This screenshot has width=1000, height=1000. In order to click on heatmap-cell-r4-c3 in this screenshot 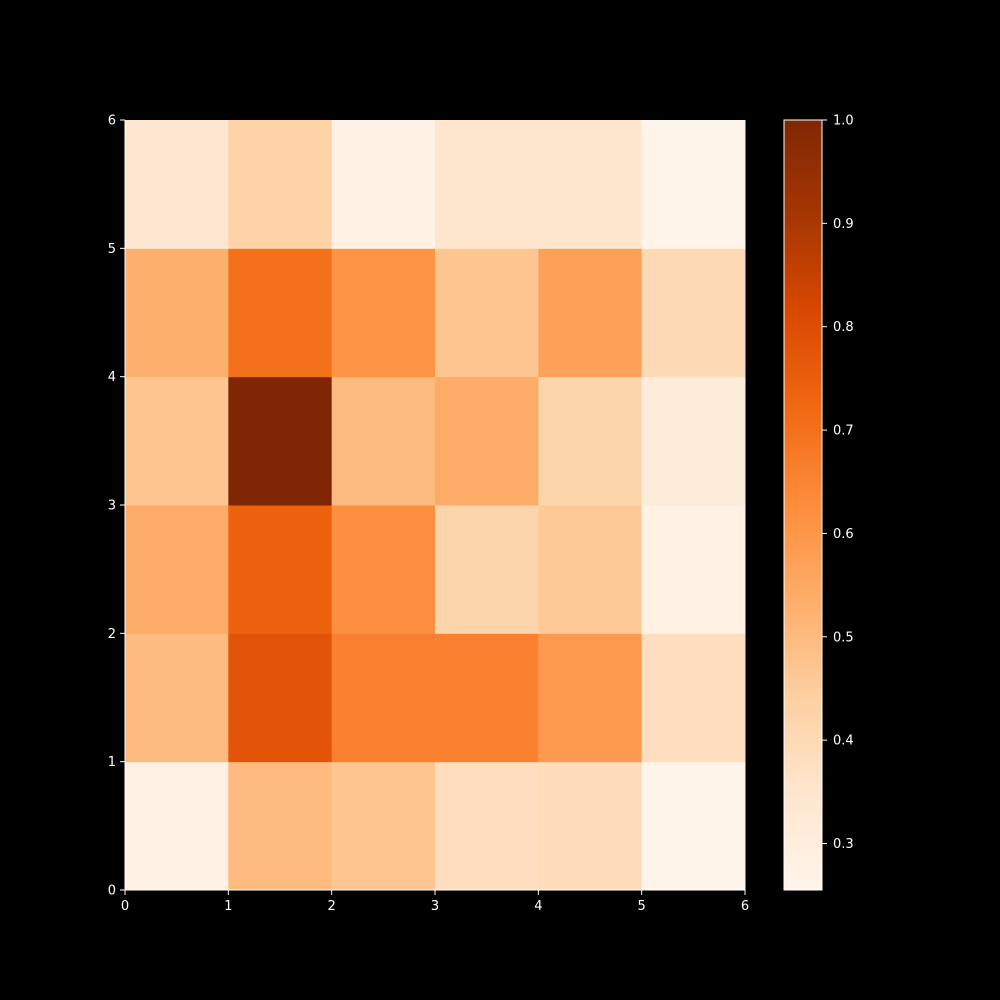, I will do `click(487, 313)`.